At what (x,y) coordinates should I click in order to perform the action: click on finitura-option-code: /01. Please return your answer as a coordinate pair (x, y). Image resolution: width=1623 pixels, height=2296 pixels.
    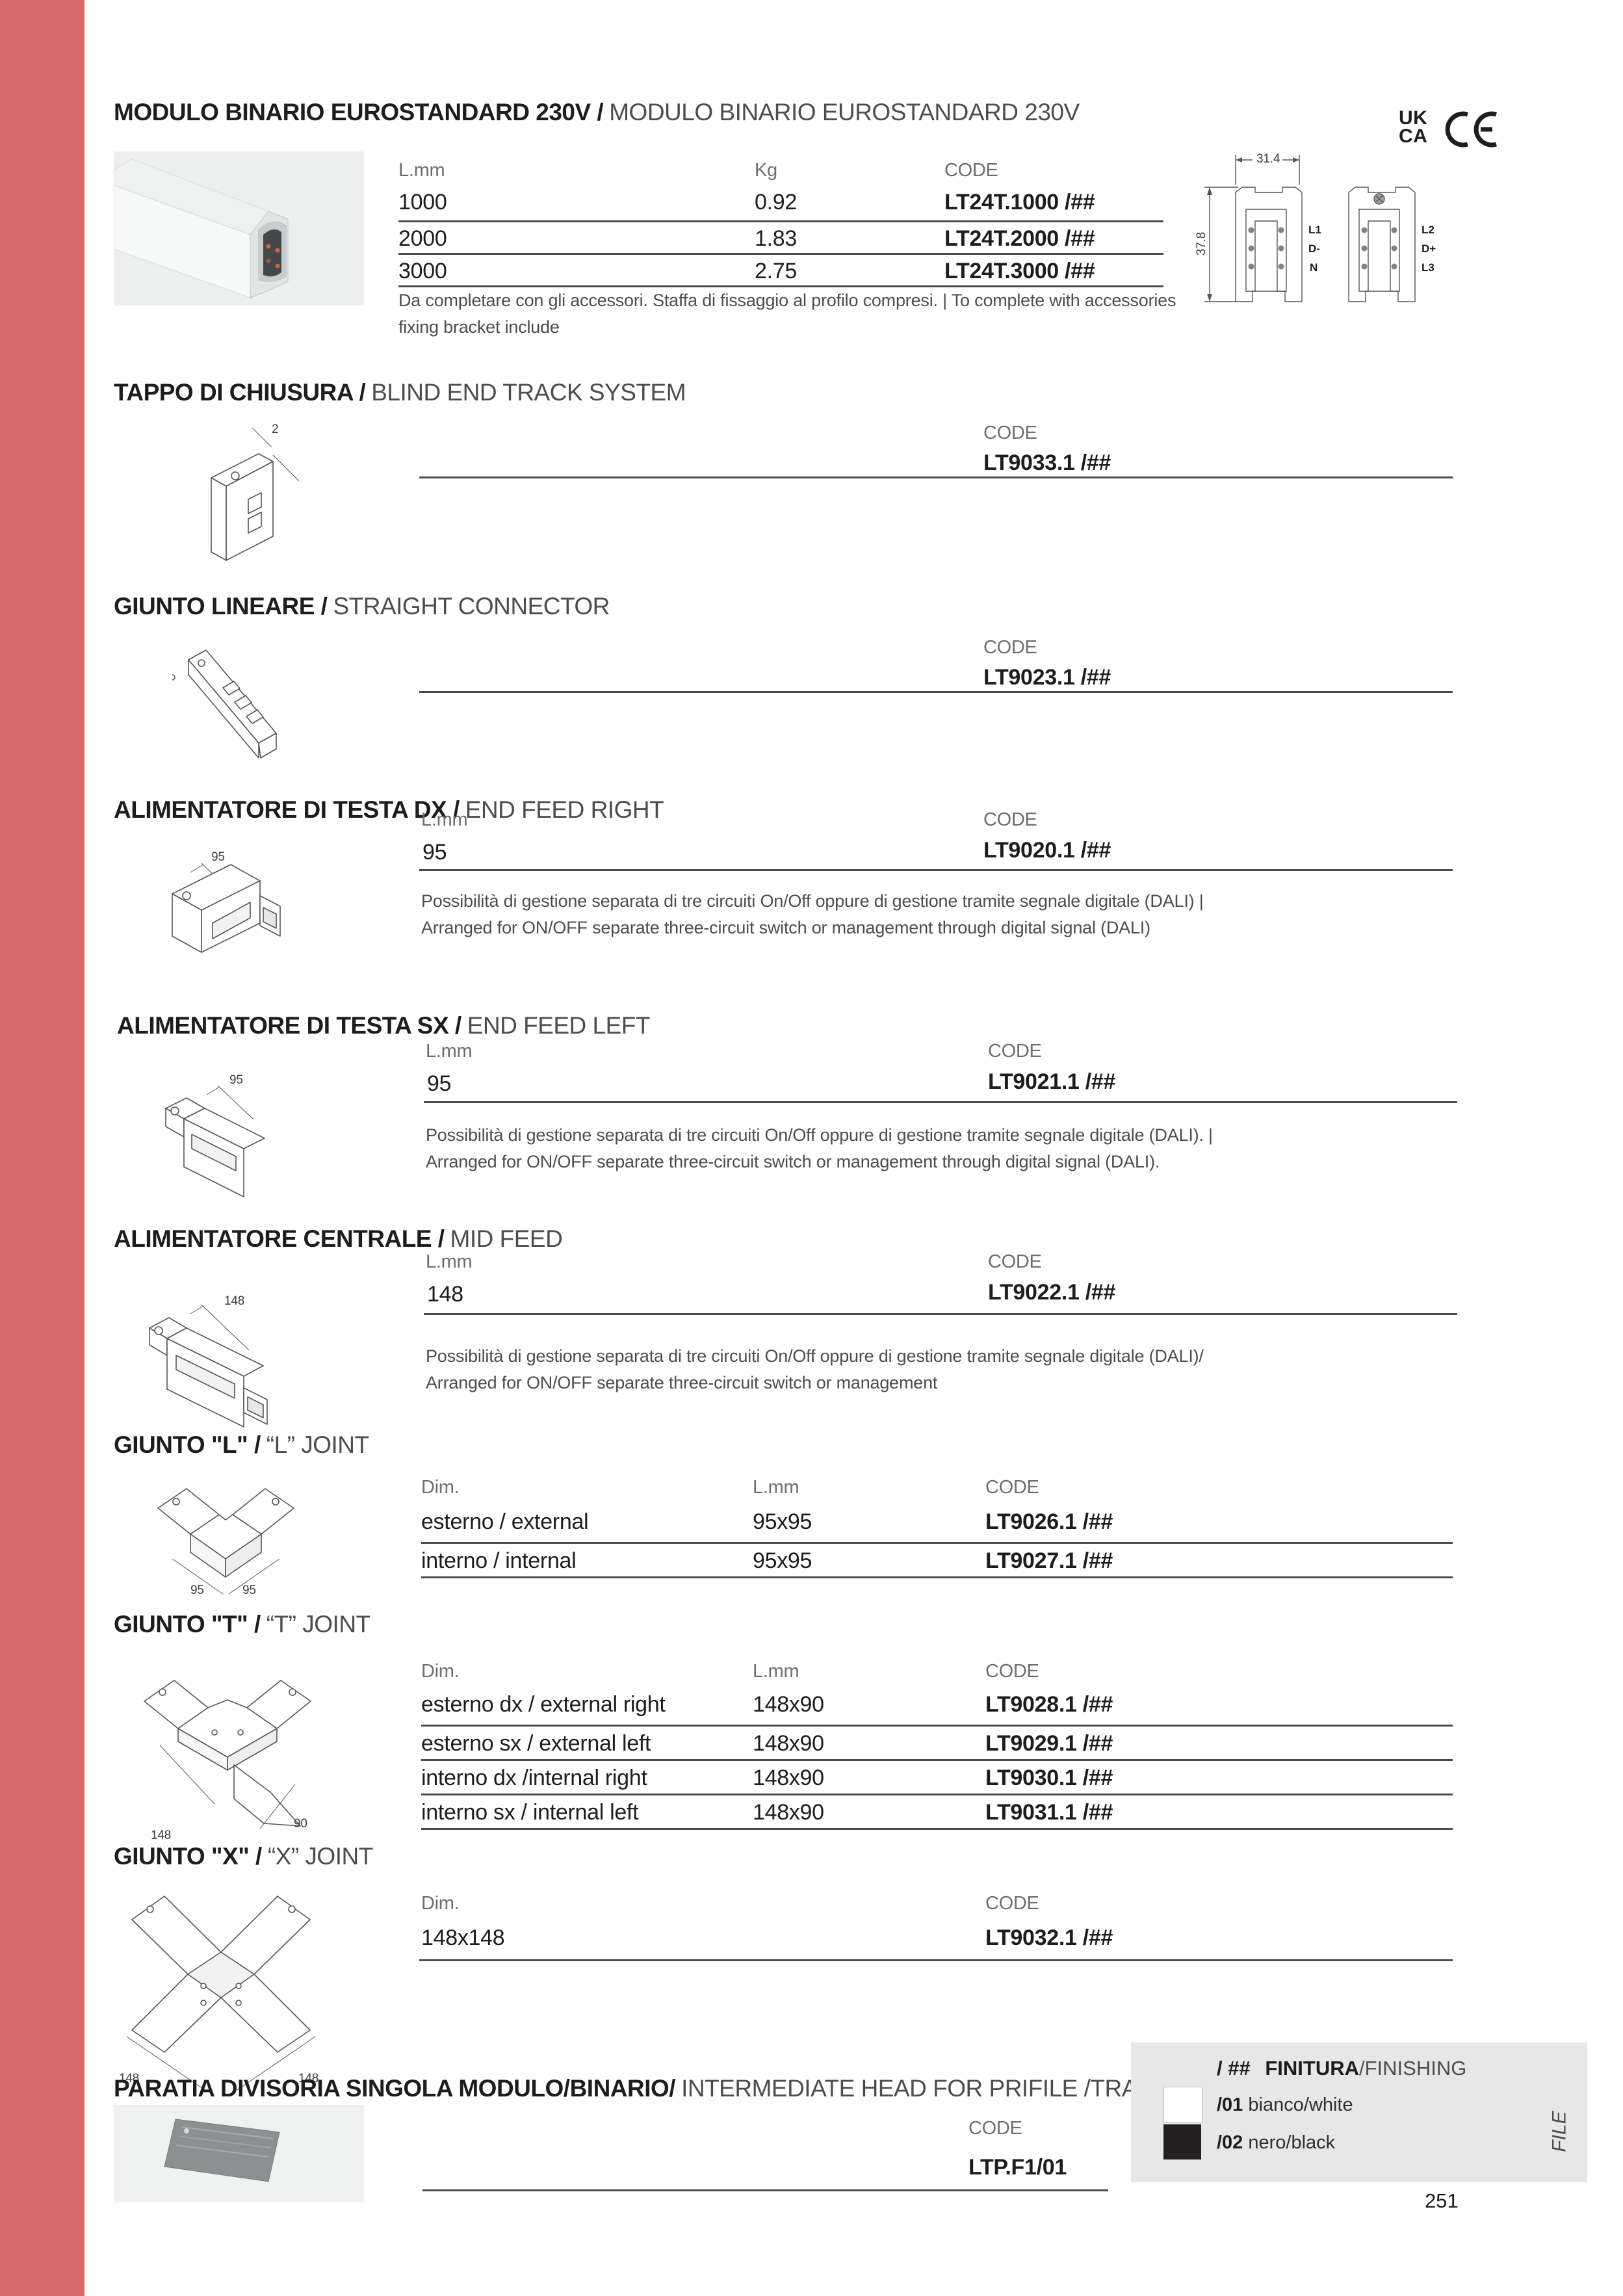
    Looking at the image, I should click on (1230, 2104).